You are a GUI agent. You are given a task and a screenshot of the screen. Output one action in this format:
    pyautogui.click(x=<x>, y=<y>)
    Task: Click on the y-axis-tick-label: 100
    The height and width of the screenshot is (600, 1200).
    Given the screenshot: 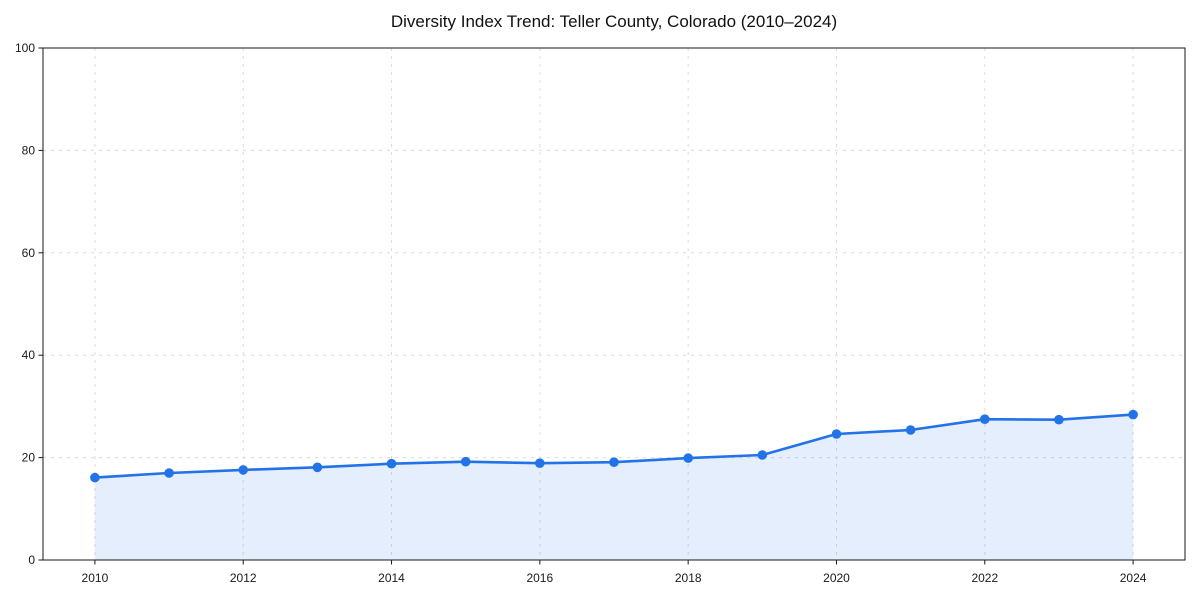 What is the action you would take?
    pyautogui.click(x=25, y=48)
    